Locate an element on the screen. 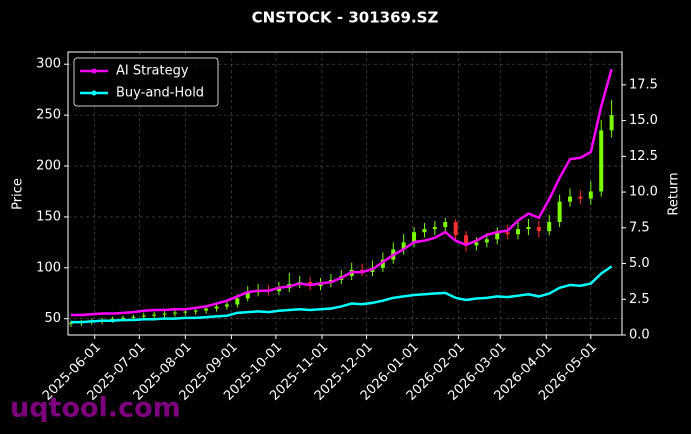  y-tick-label: 250 is located at coordinates (48, 115).